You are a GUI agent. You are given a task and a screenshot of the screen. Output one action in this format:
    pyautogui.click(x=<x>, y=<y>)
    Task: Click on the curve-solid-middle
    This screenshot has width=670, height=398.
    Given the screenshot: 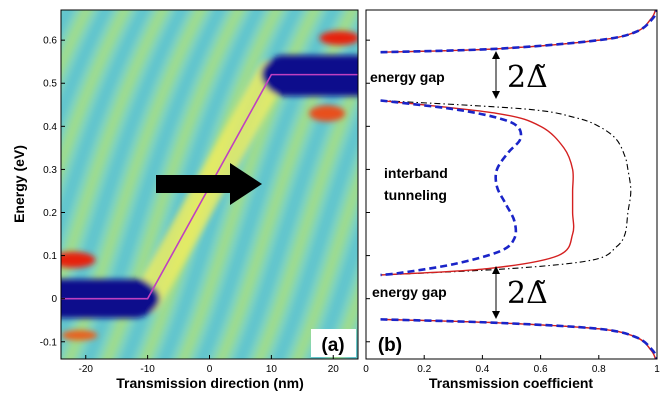 What is the action you would take?
    pyautogui.click(x=477, y=187)
    